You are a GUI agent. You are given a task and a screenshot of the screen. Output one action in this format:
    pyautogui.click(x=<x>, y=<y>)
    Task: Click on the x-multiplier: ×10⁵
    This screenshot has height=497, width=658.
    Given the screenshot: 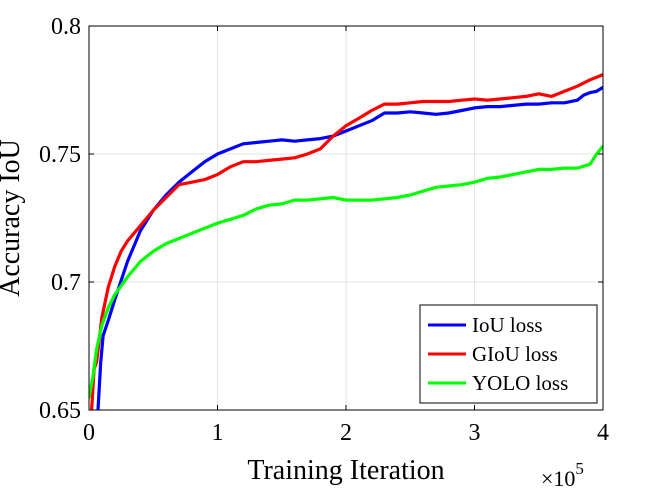 What is the action you would take?
    pyautogui.click(x=562, y=475)
    